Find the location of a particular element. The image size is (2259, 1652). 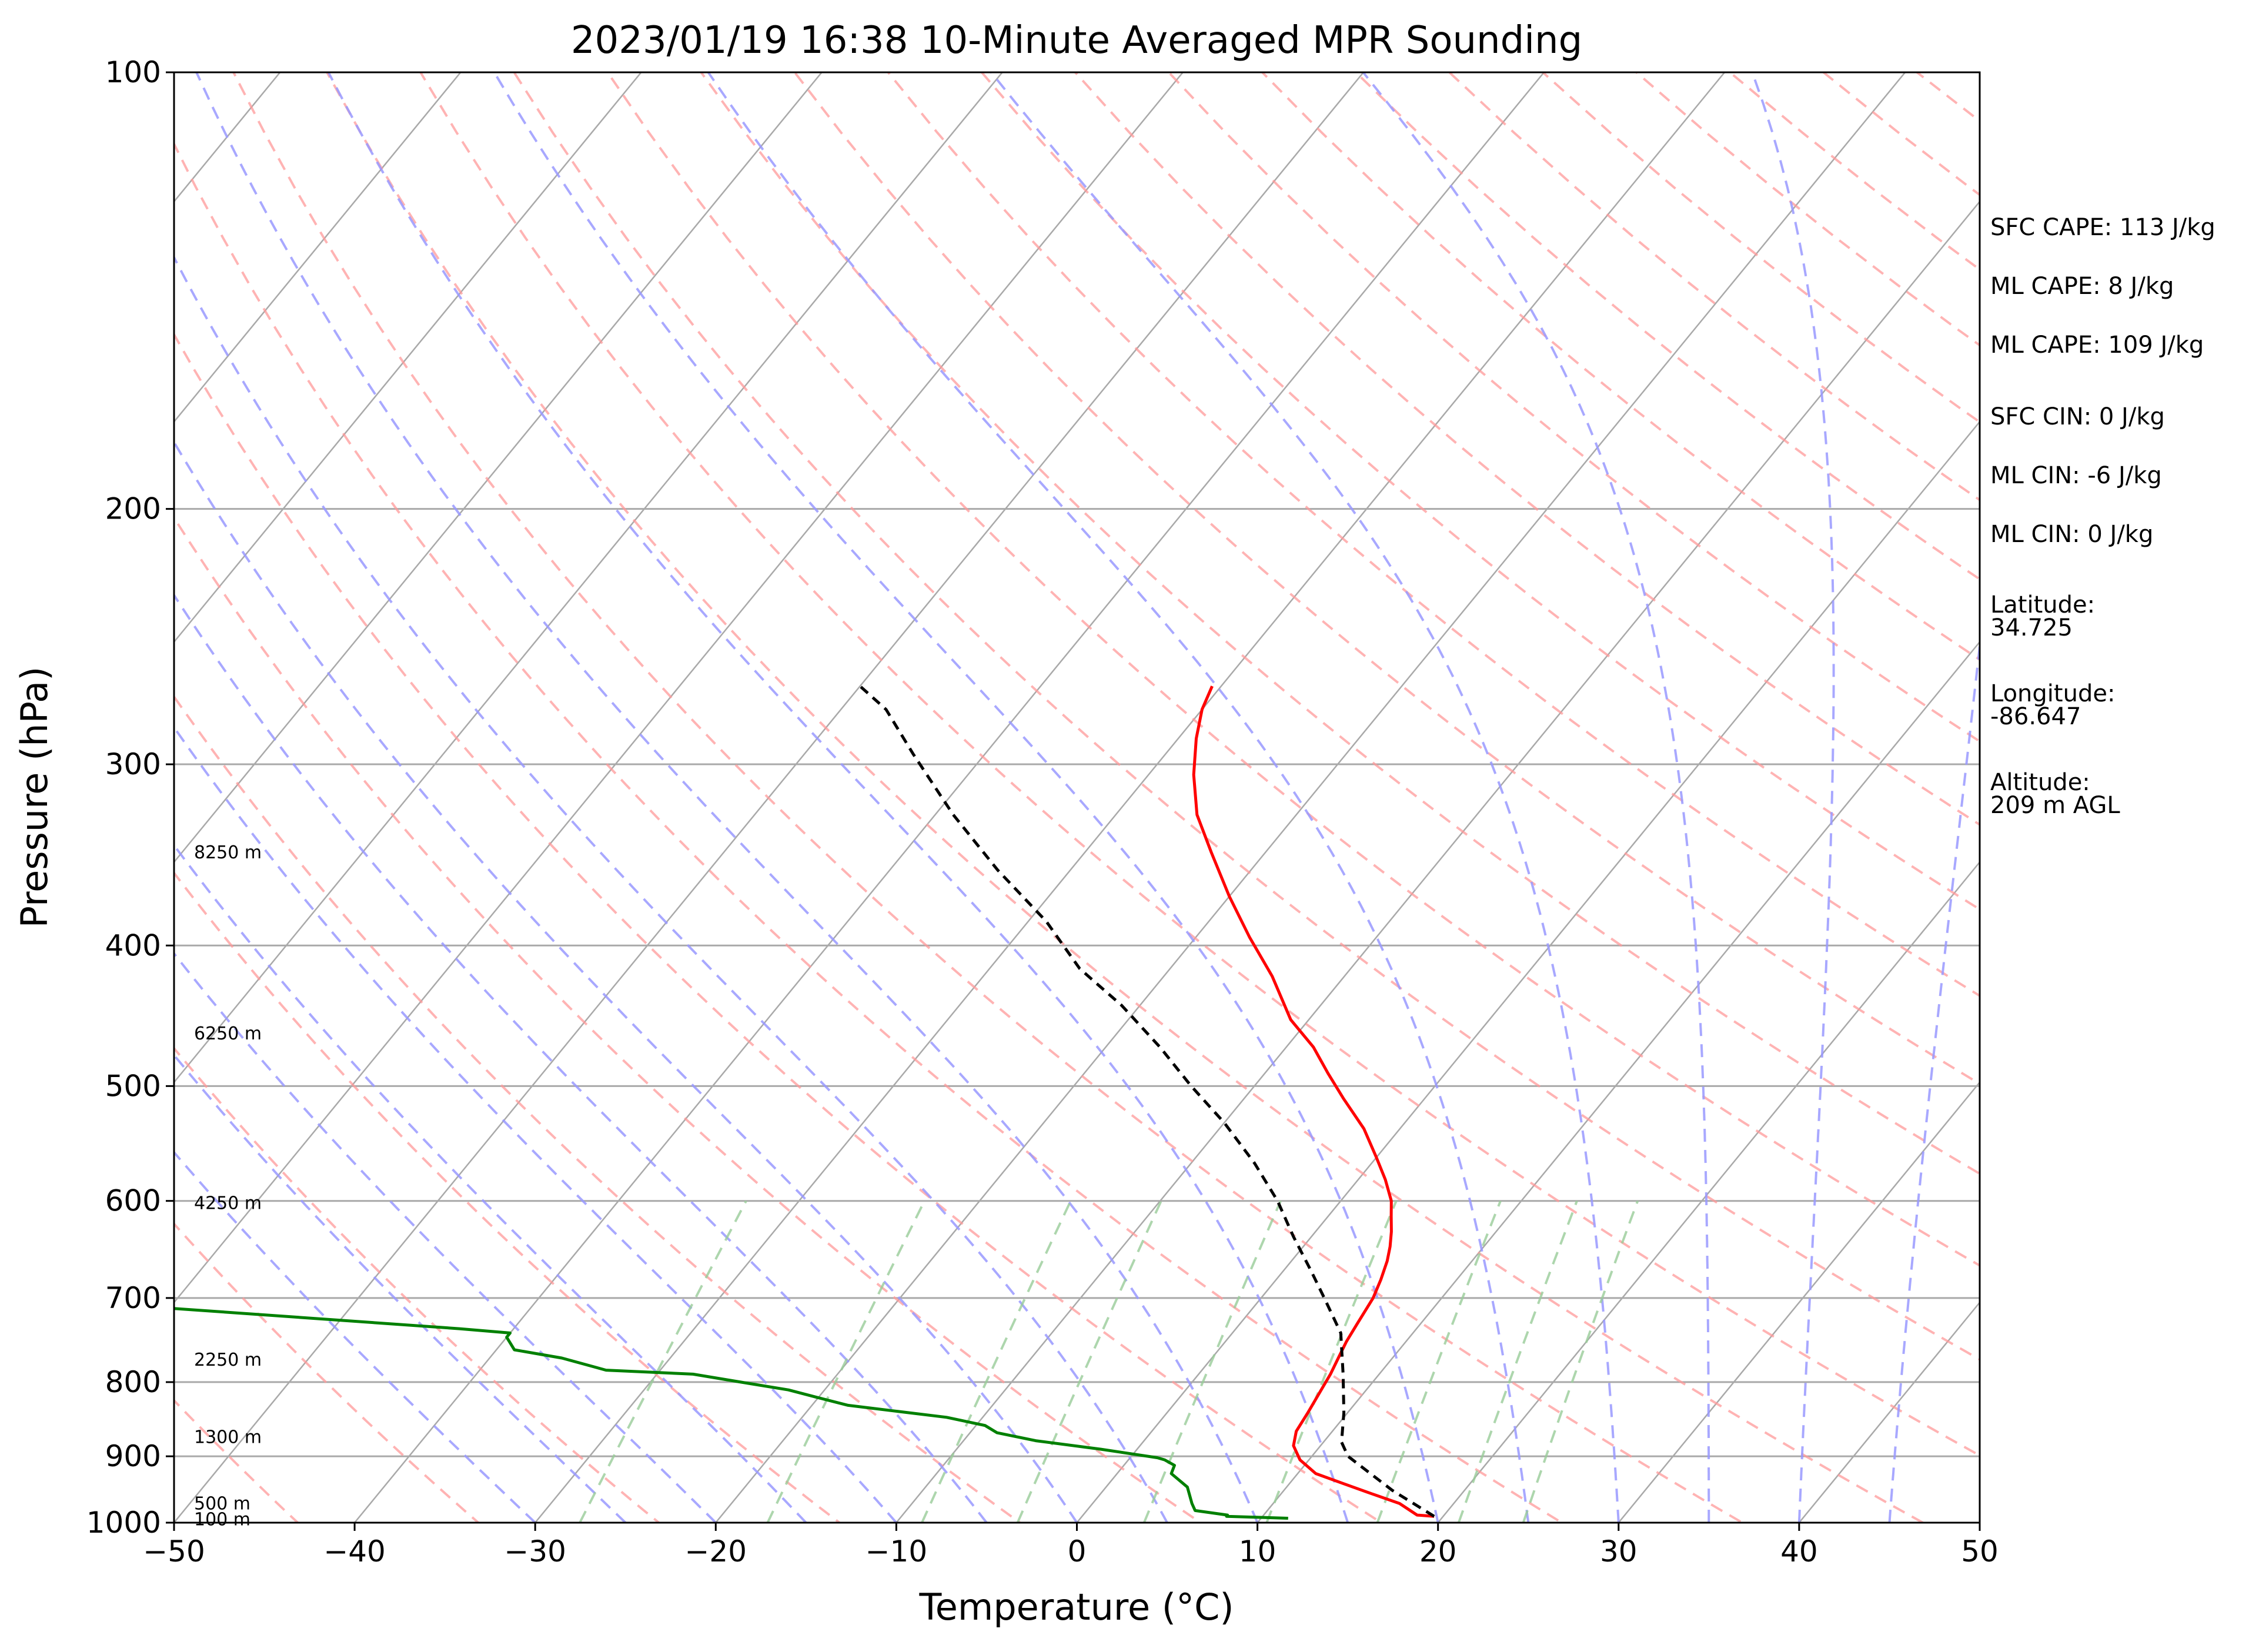

y-tick-label: 100 is located at coordinates (133, 72).